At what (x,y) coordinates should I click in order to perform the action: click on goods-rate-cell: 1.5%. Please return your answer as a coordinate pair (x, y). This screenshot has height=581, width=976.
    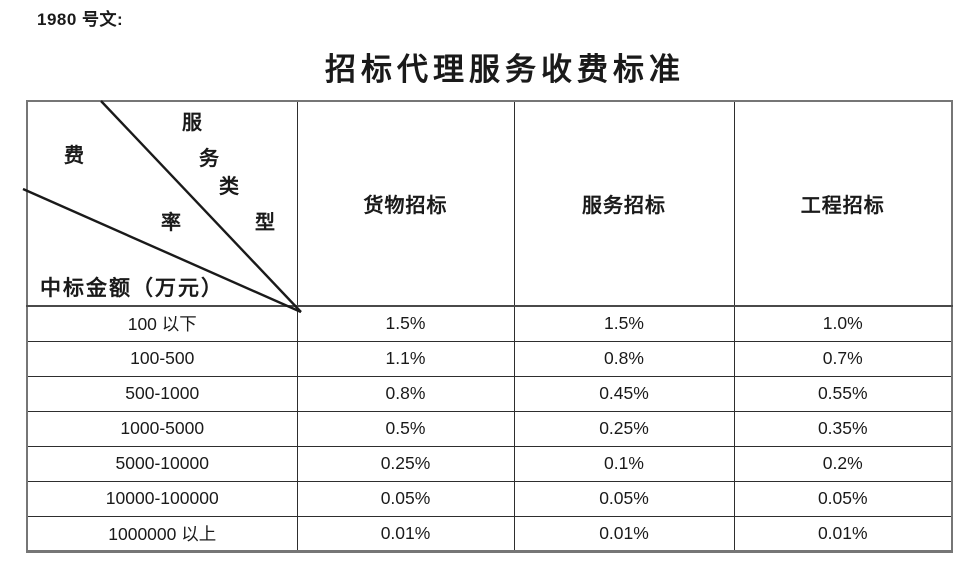
    Looking at the image, I should click on (405, 323).